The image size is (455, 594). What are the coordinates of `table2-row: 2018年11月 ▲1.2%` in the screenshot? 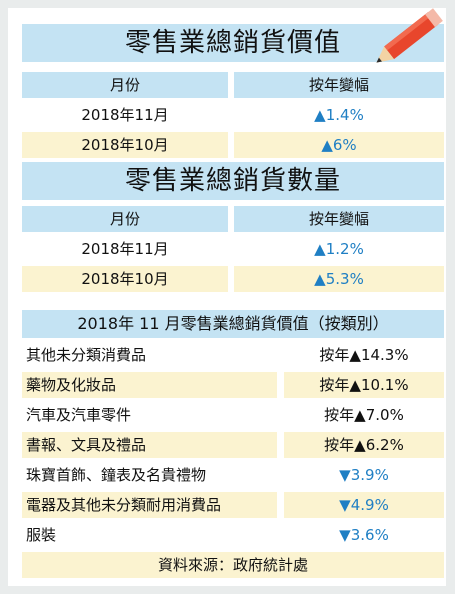 It's located at (233, 249).